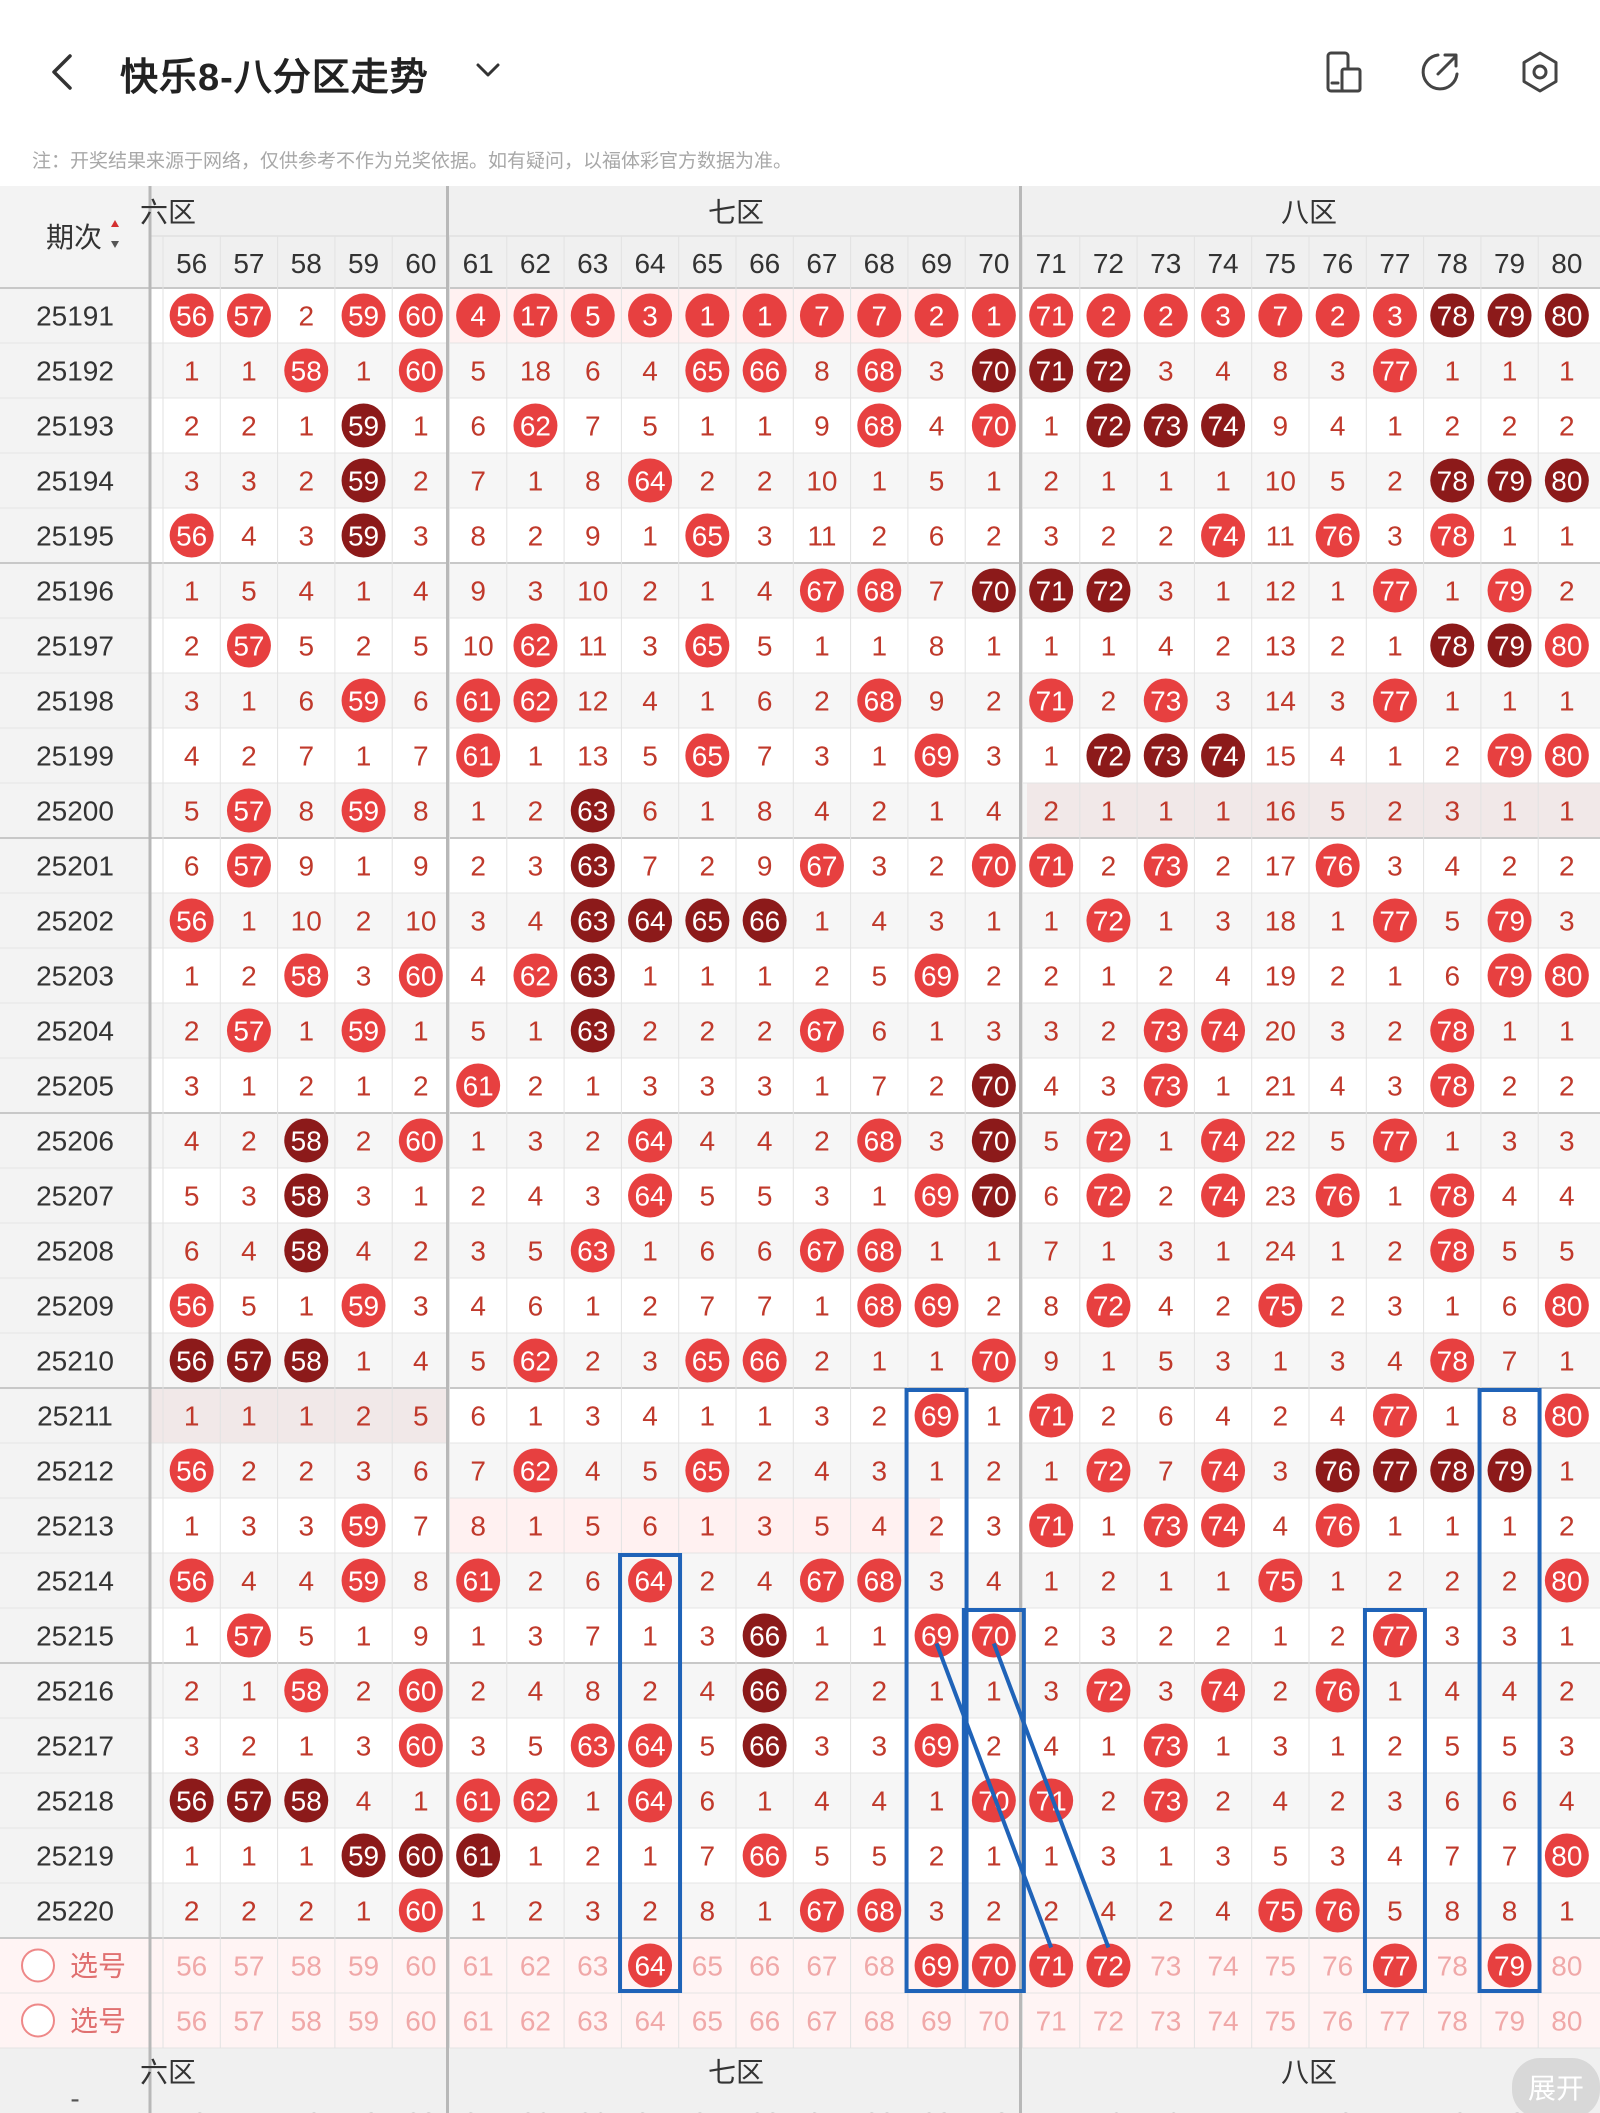 The width and height of the screenshot is (1600, 2113). What do you see at coordinates (1540, 72) in the screenshot?
I see `settings-gear-icon` at bounding box center [1540, 72].